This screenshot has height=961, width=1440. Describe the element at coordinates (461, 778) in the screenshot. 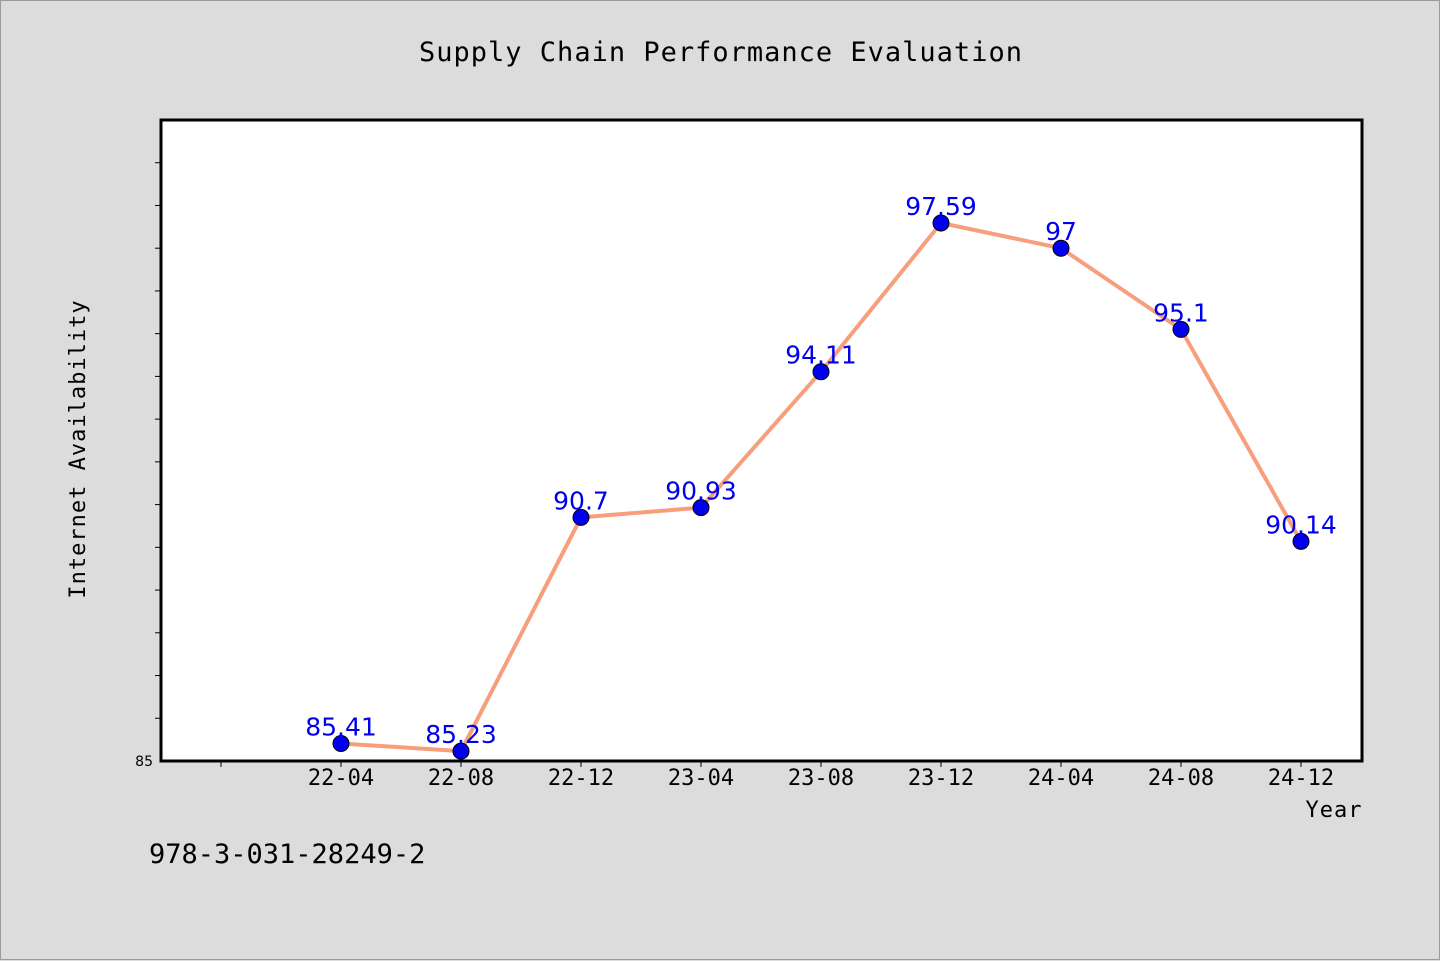

I see `x-tick-label: 22-08` at that location.